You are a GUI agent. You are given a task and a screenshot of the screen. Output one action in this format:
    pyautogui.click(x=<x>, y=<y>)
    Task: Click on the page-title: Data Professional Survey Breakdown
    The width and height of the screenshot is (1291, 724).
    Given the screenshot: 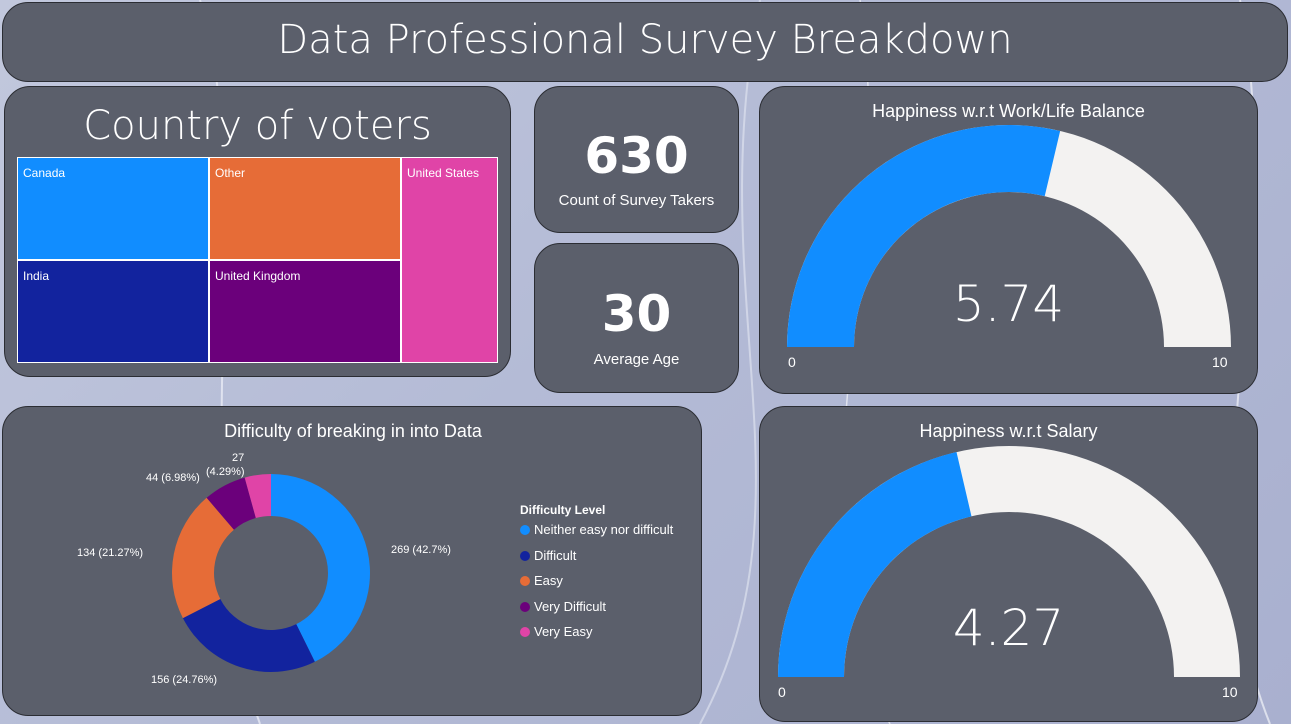 What is the action you would take?
    pyautogui.click(x=645, y=40)
    